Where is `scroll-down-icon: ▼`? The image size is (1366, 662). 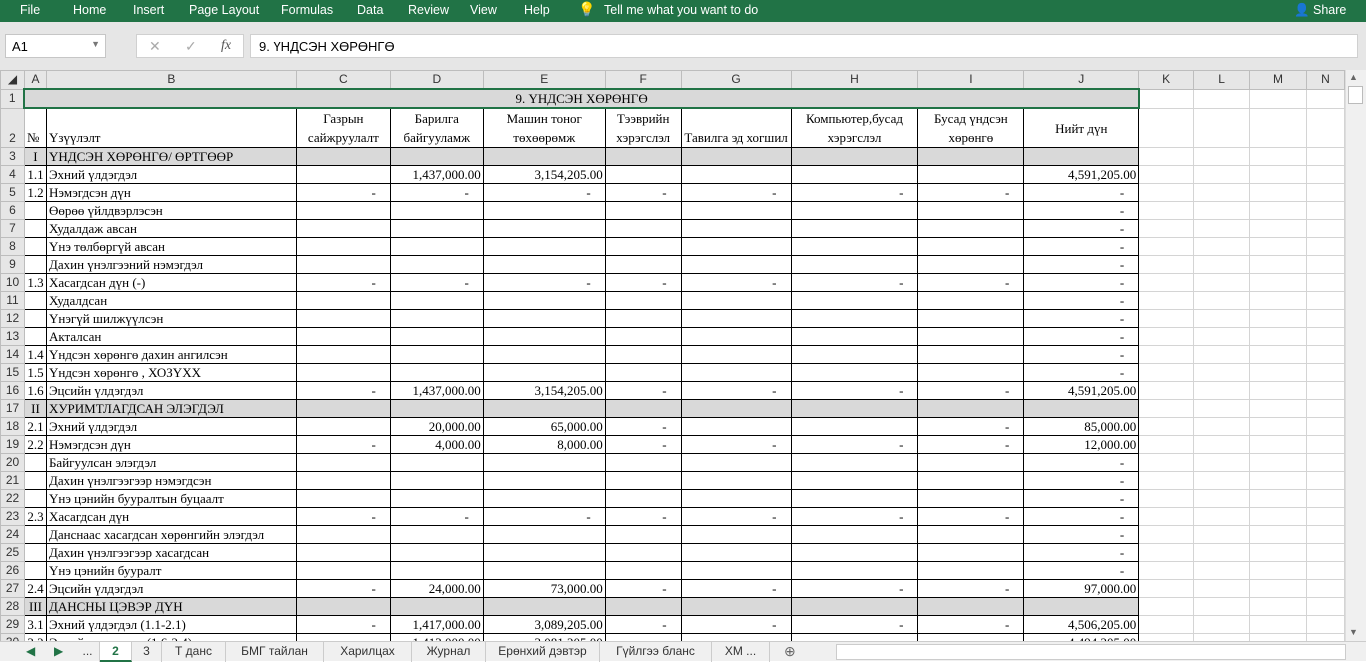
scroll-down-icon: ▼ is located at coordinates (1353, 632).